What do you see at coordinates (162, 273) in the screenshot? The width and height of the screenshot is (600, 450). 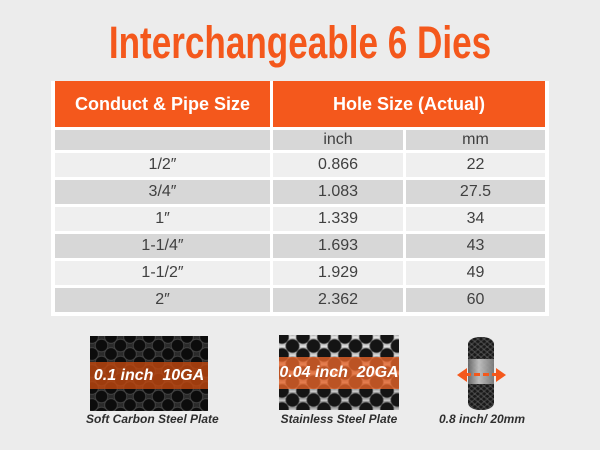 I see `table-row-size: 1-1/2″` at bounding box center [162, 273].